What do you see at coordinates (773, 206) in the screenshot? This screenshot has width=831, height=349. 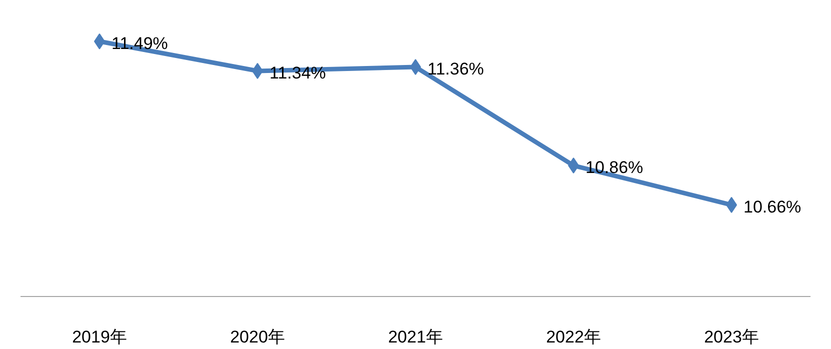 I see `data-label: 10.66%` at bounding box center [773, 206].